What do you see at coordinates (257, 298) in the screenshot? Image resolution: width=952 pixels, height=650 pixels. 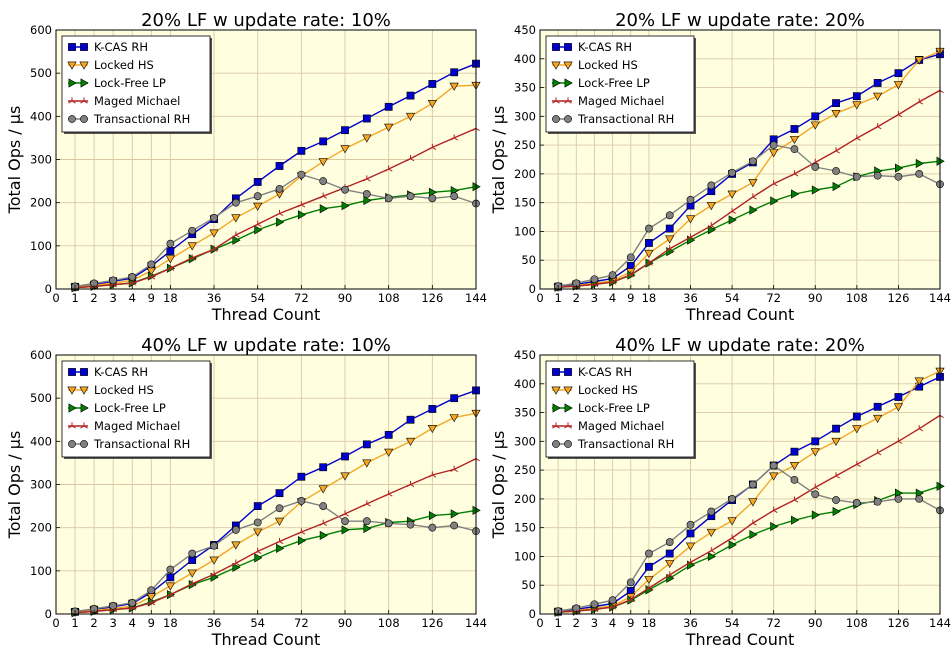 I see `x-tick-label: 54` at bounding box center [257, 298].